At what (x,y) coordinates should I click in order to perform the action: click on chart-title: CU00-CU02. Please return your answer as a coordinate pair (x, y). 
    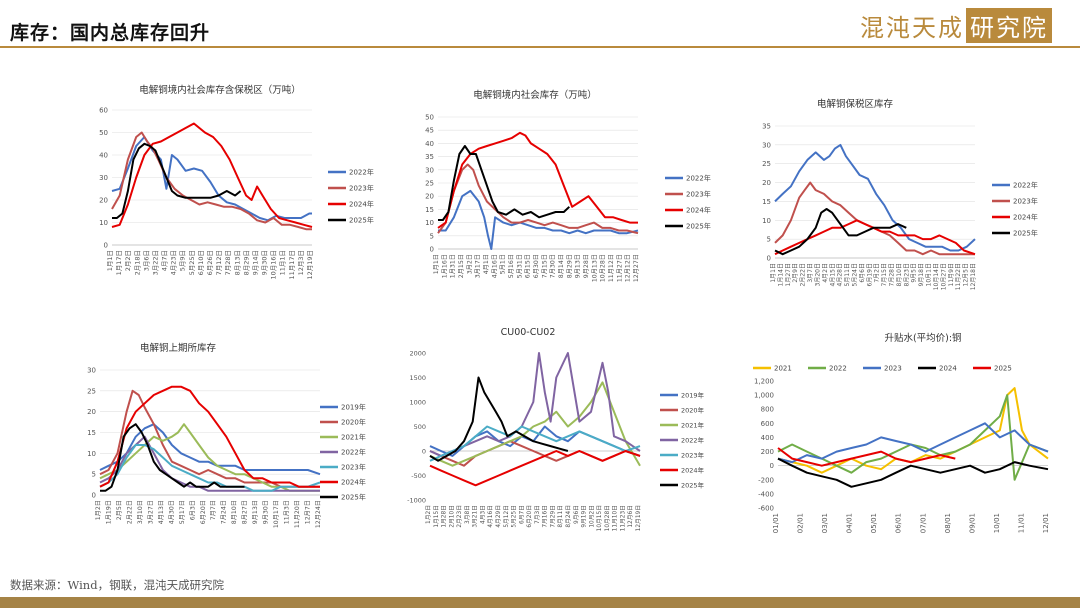
    Looking at the image, I should click on (528, 332).